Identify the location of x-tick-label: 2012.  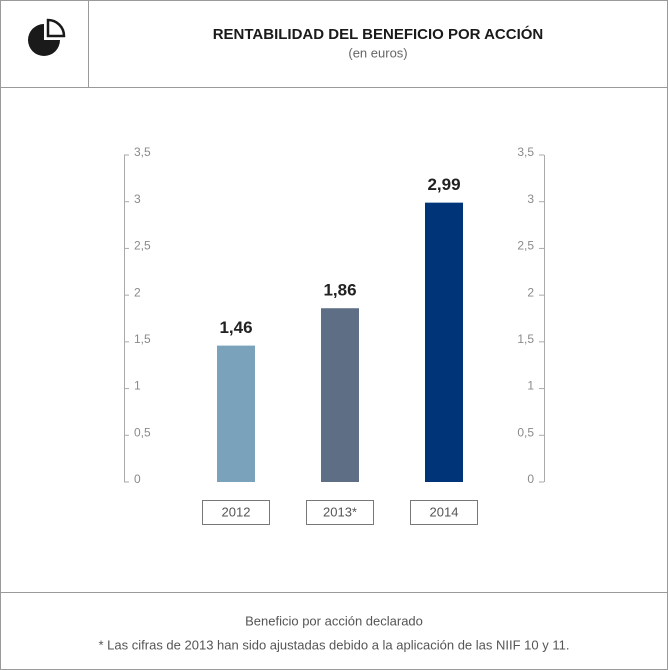
(236, 511).